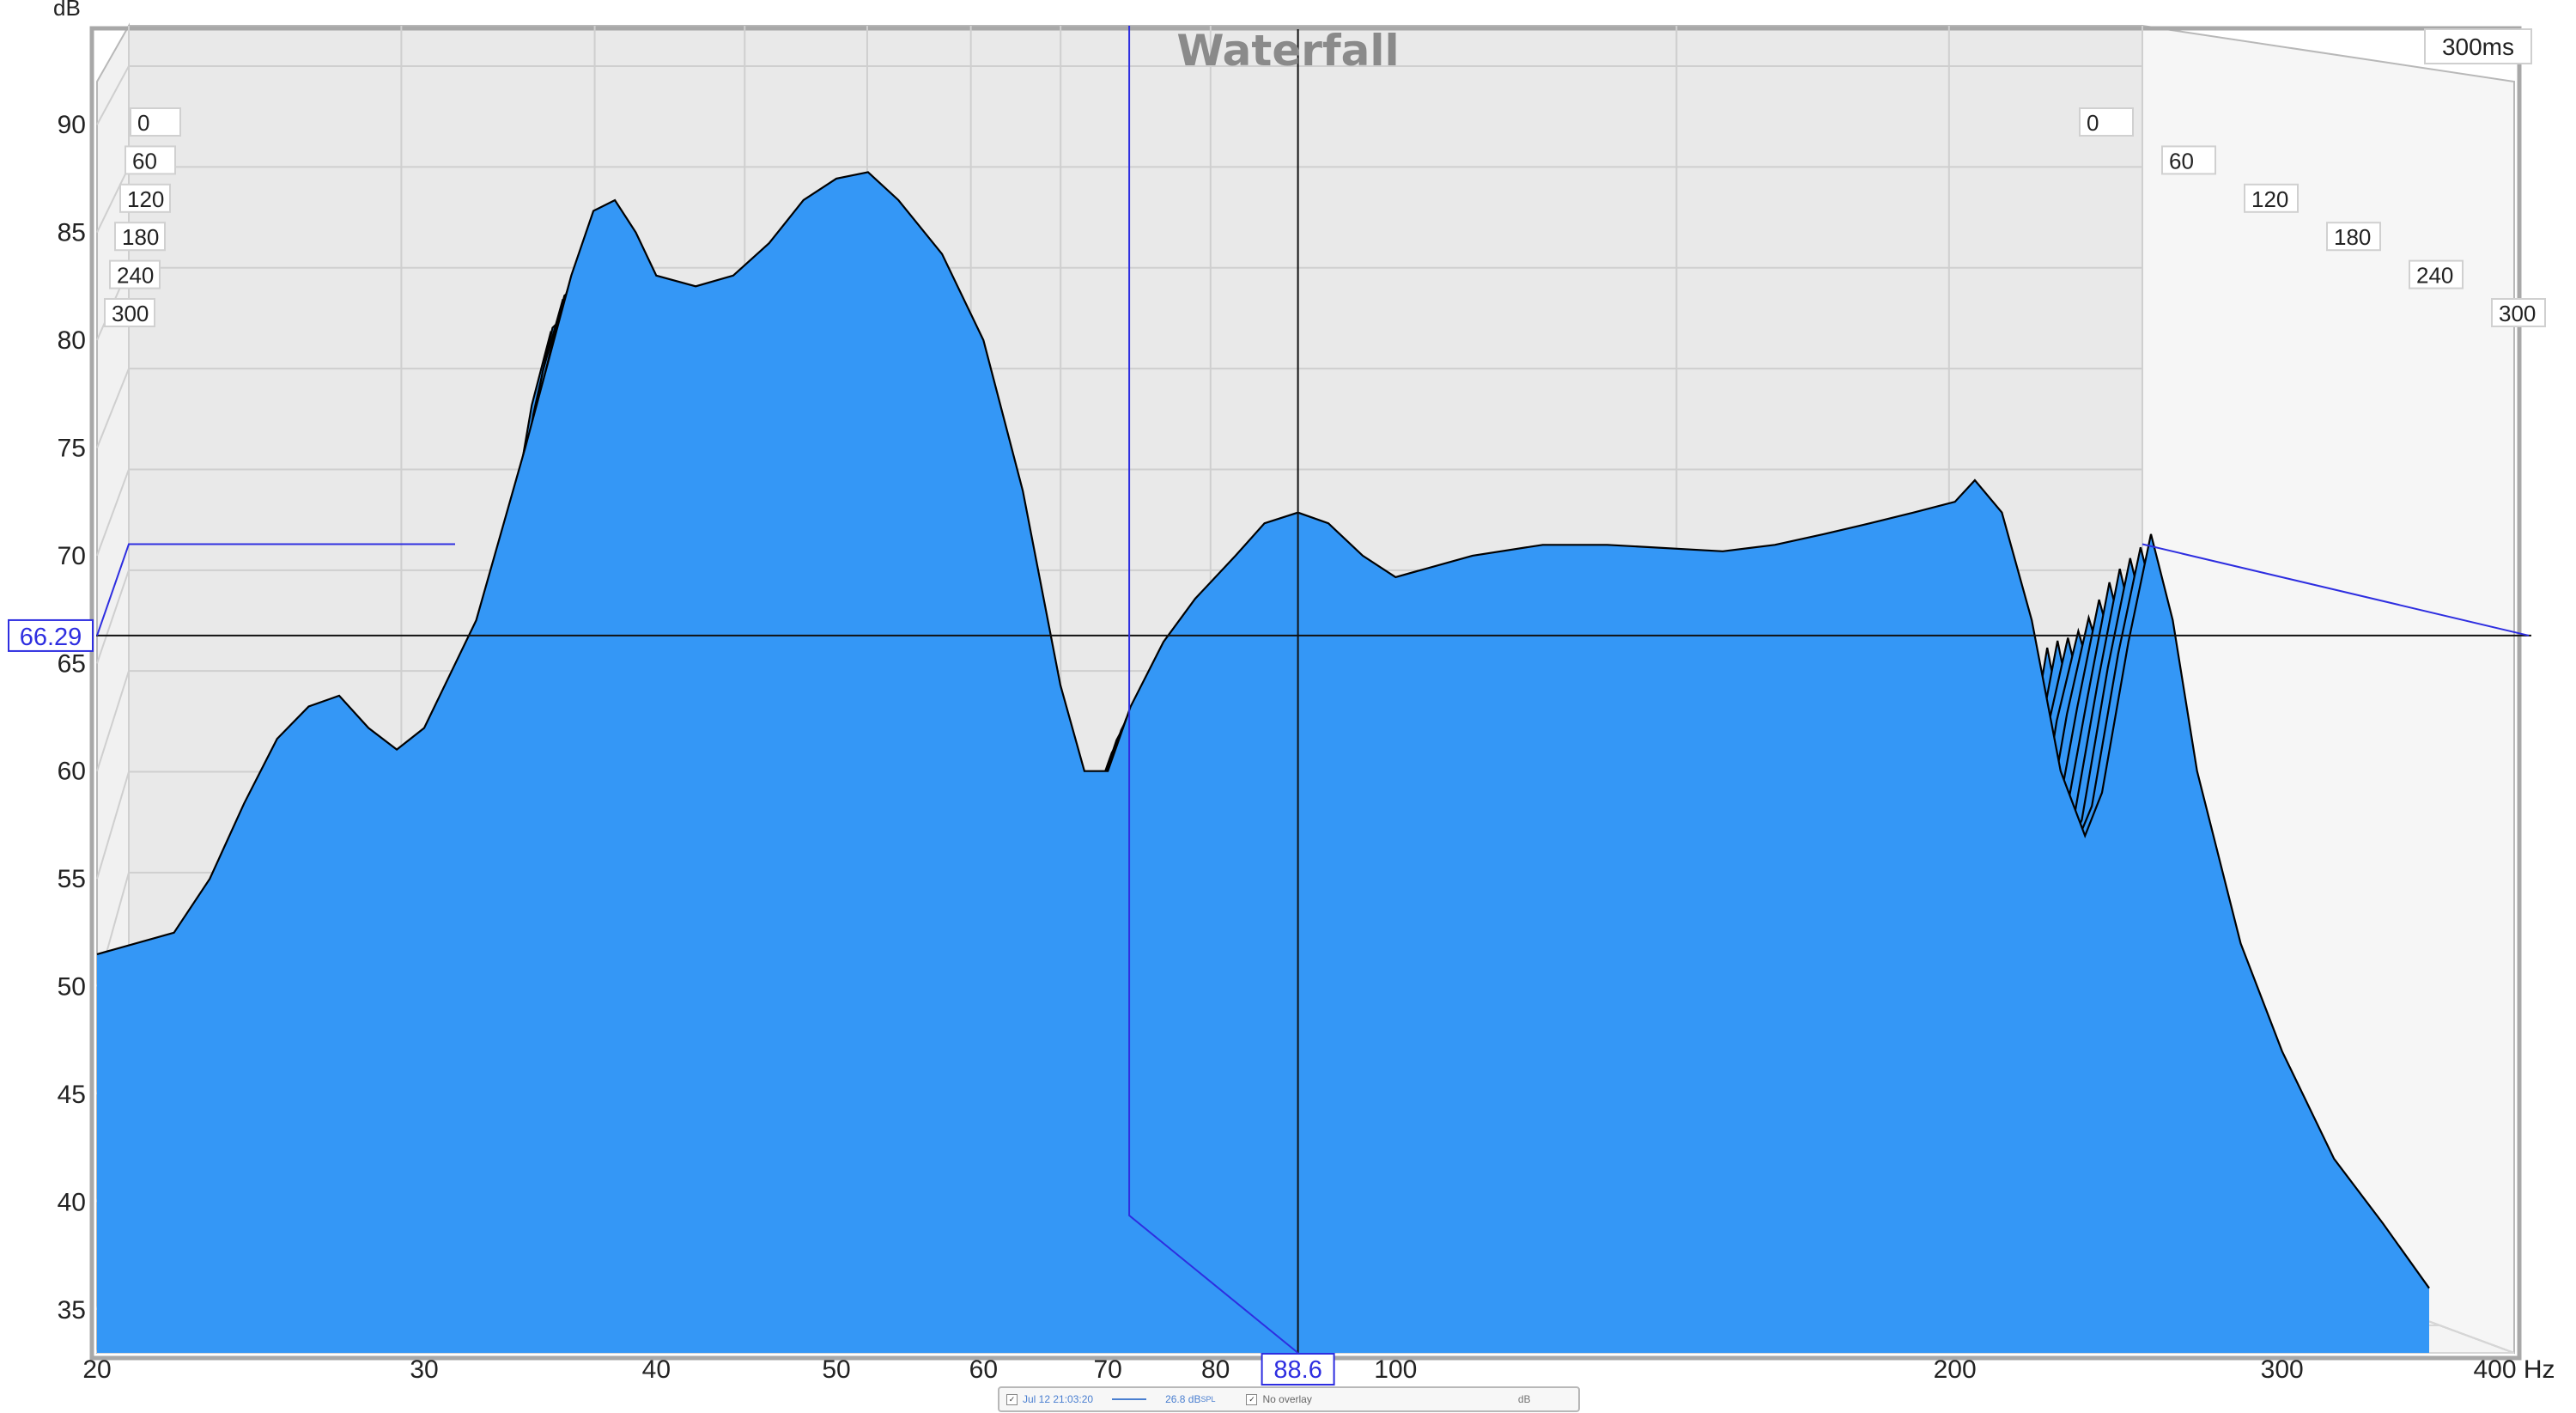 The width and height of the screenshot is (2576, 1413). I want to click on x-tick-label: 70, so click(1107, 1369).